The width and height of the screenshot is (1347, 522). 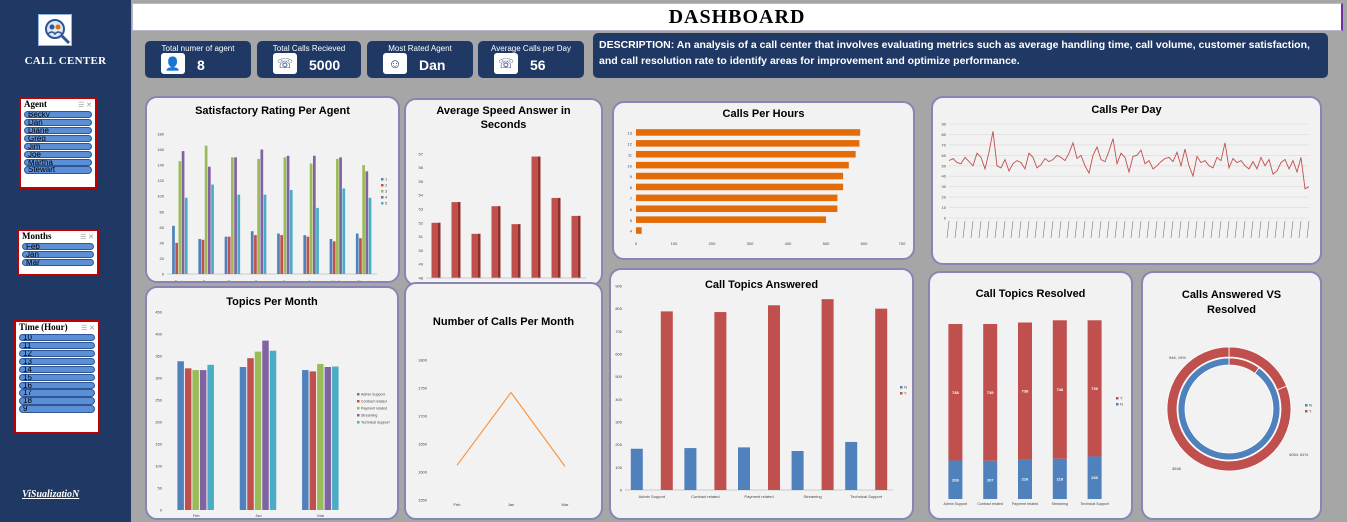 What do you see at coordinates (618, 354) in the screenshot?
I see `y-tick-label: 600` at bounding box center [618, 354].